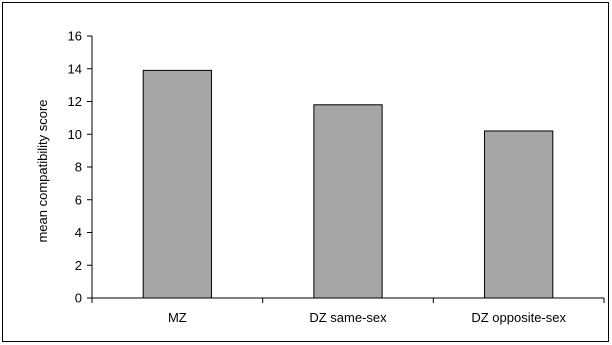 The height and width of the screenshot is (345, 612). Describe the element at coordinates (348, 317) in the screenshot. I see `x-category-label: DZ same-sex` at that location.